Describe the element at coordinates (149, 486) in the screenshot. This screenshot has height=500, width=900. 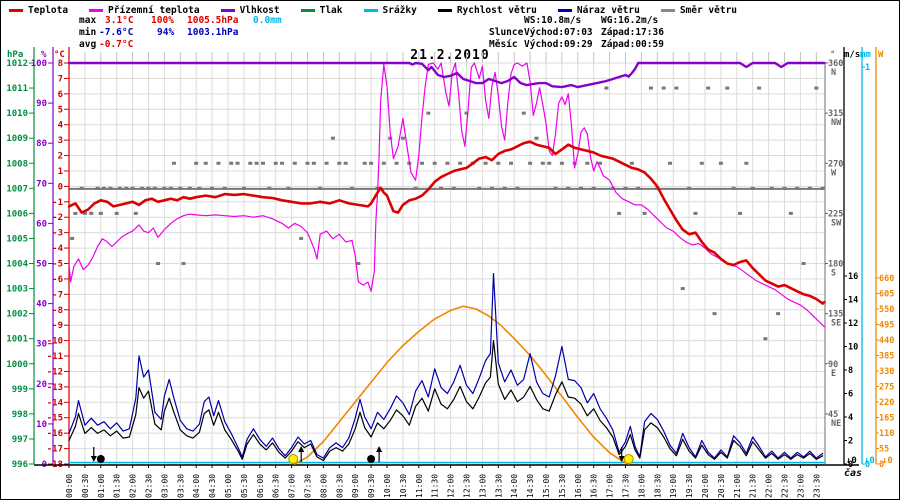
I see `svg-text: 02:30` at that location.